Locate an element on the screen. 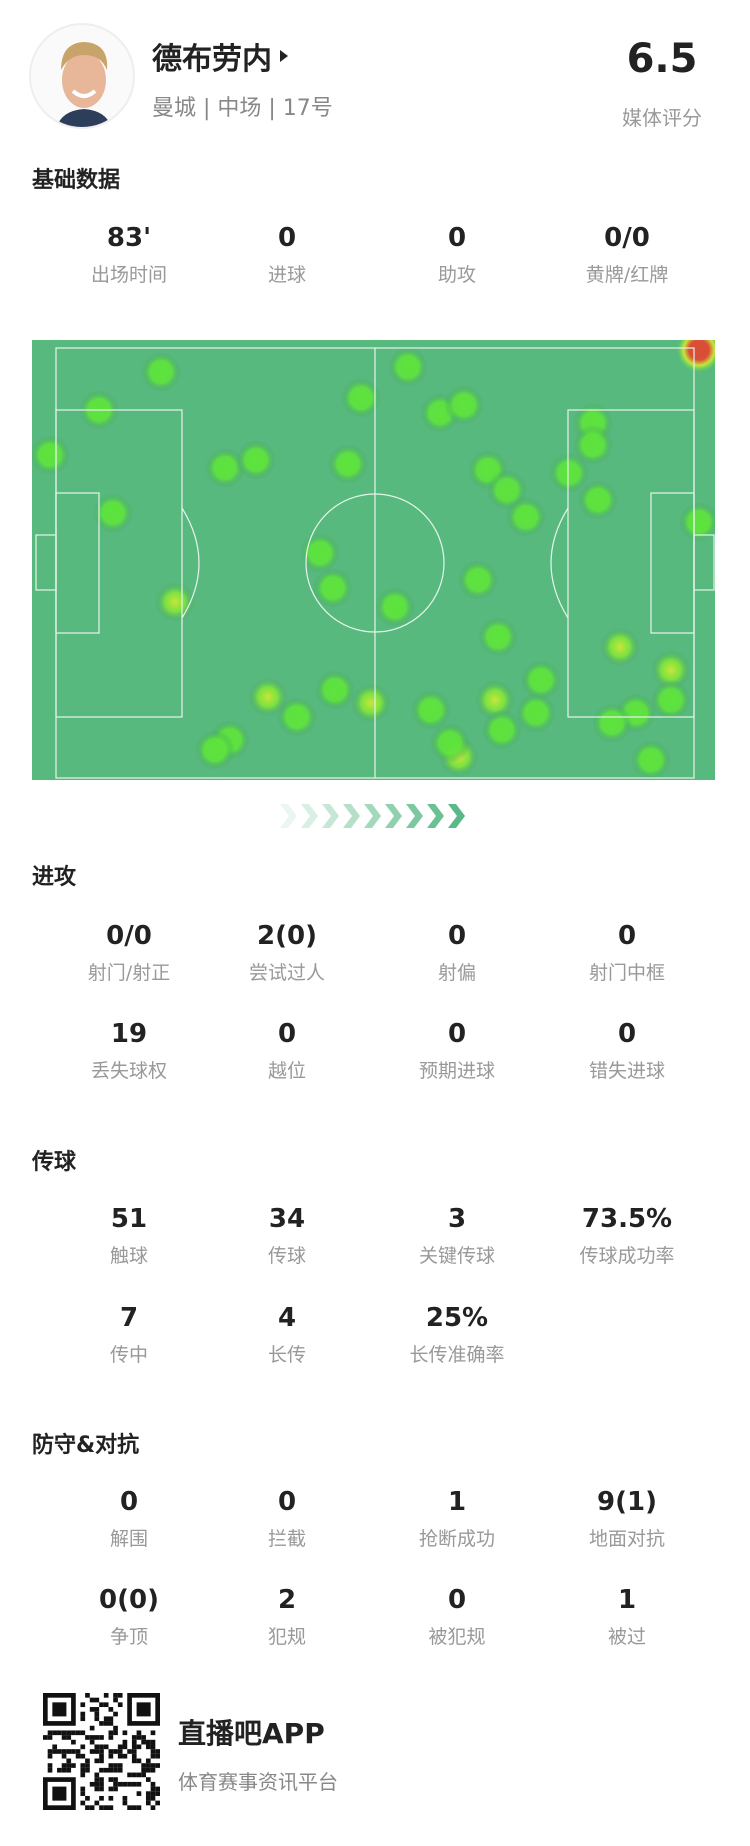 Image resolution: width=750 pixels, height=1846 pixels. stat-value: 2 is located at coordinates (287, 1600).